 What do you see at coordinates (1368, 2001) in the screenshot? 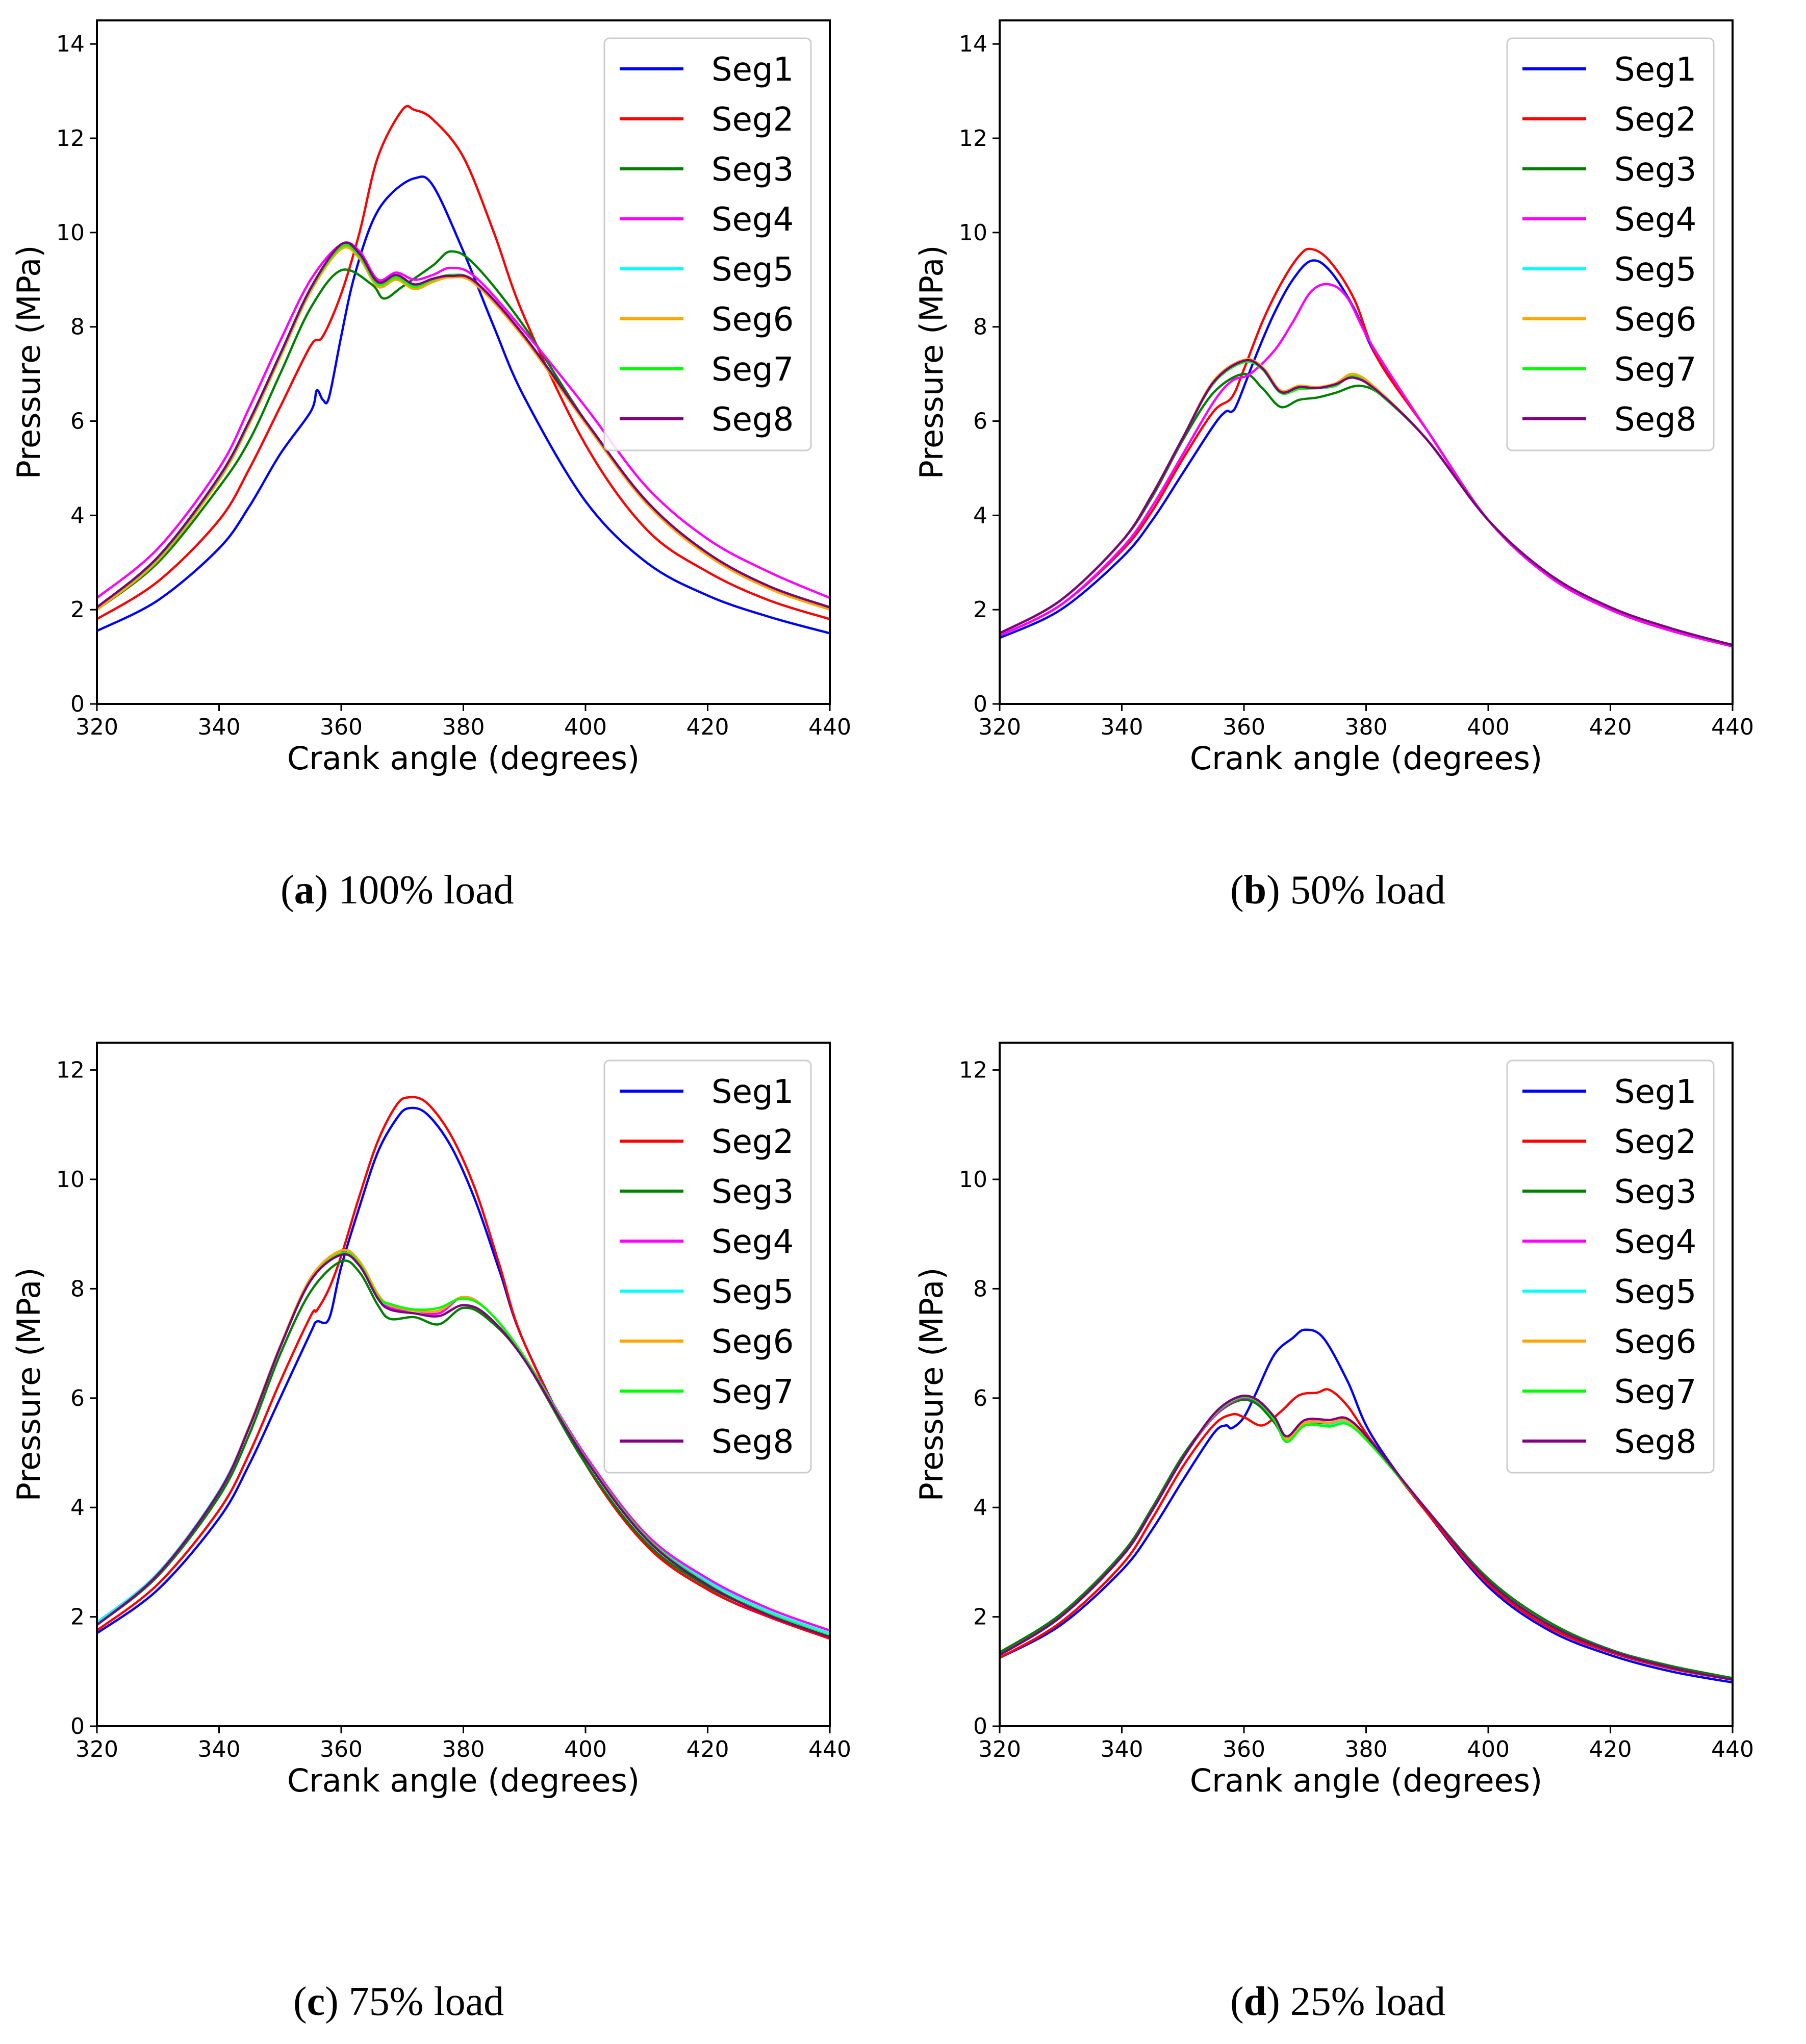
I see `caption-text: 25% load` at bounding box center [1368, 2001].